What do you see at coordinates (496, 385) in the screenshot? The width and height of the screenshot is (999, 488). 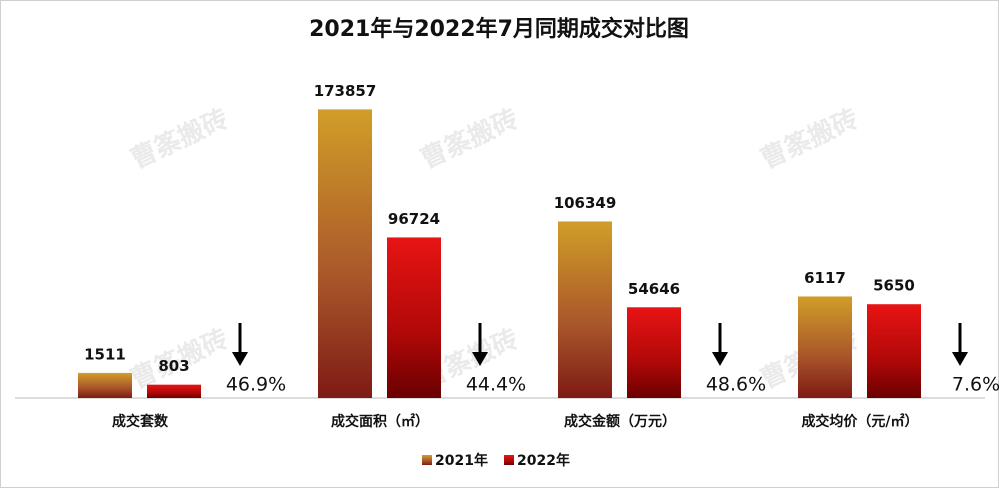 I see `change-label: 44.4%` at bounding box center [496, 385].